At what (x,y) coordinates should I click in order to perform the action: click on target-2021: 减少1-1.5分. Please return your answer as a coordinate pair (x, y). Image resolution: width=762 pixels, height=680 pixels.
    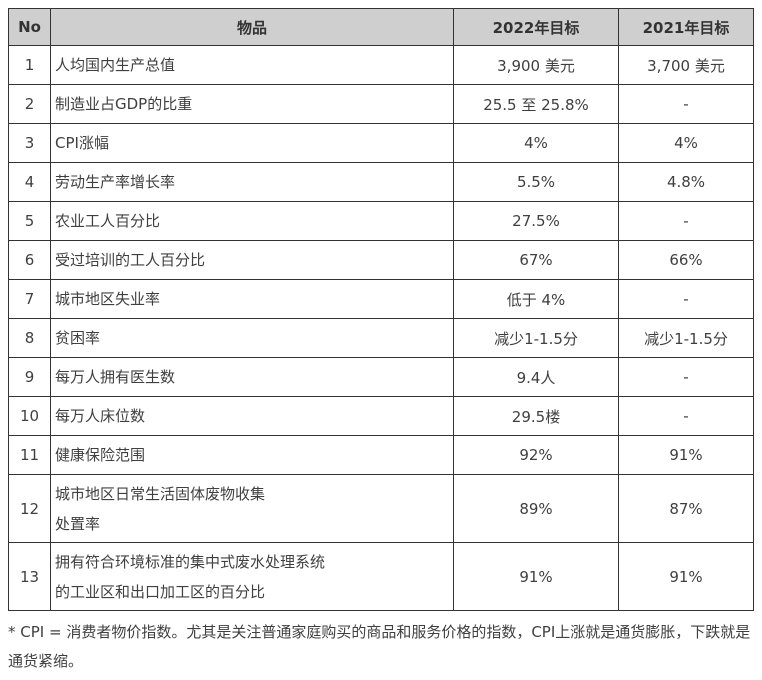
    Looking at the image, I should click on (686, 338).